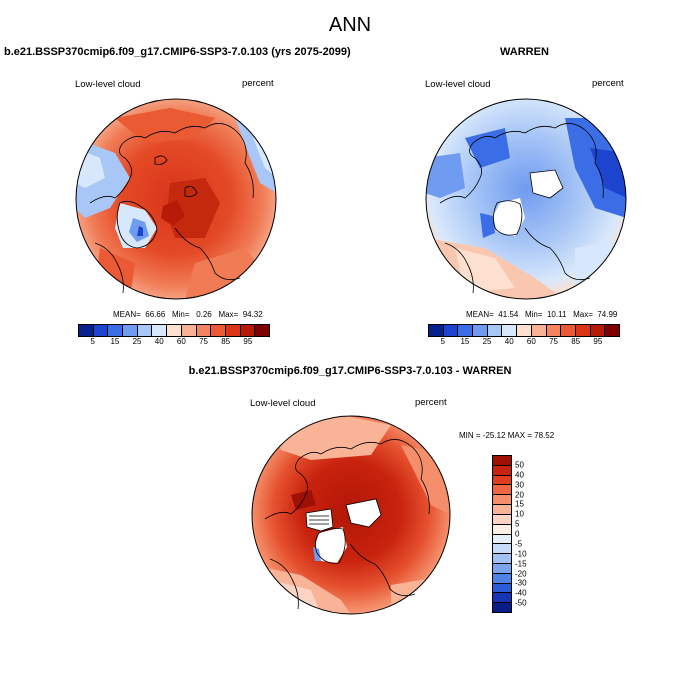 Image resolution: width=700 pixels, height=700 pixels. What do you see at coordinates (521, 583) in the screenshot?
I see `colorbar-tick-label: -30` at bounding box center [521, 583].